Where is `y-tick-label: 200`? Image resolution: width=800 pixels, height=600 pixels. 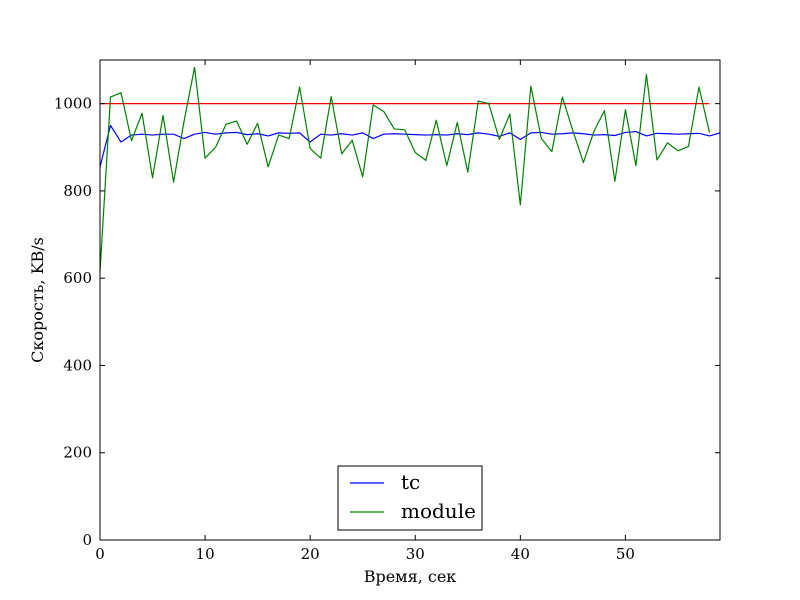 y-tick-label: 200 is located at coordinates (77, 453).